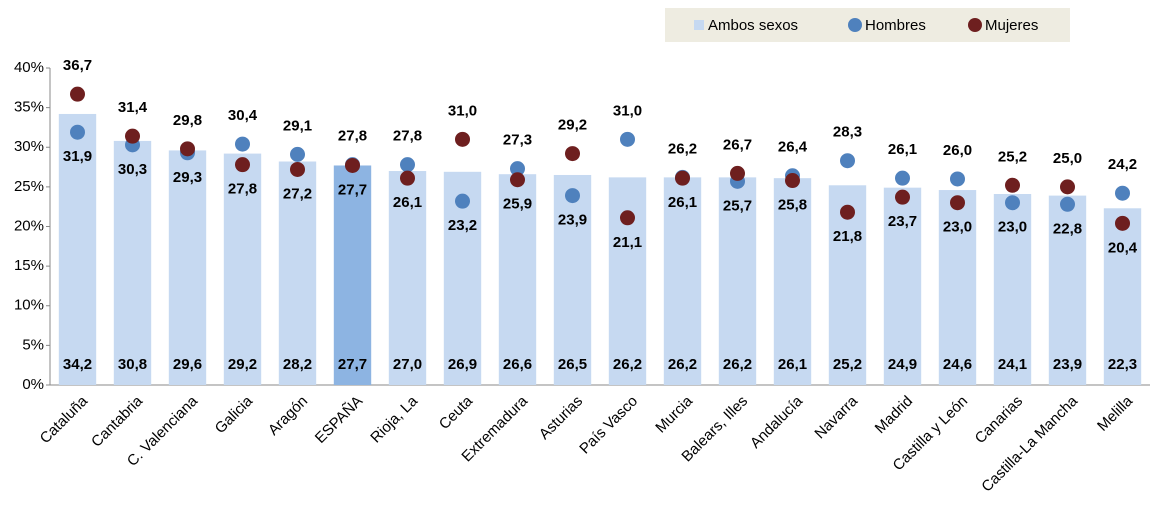 The image size is (1160, 520). I want to click on y-tick-label: 35%, so click(29, 107).